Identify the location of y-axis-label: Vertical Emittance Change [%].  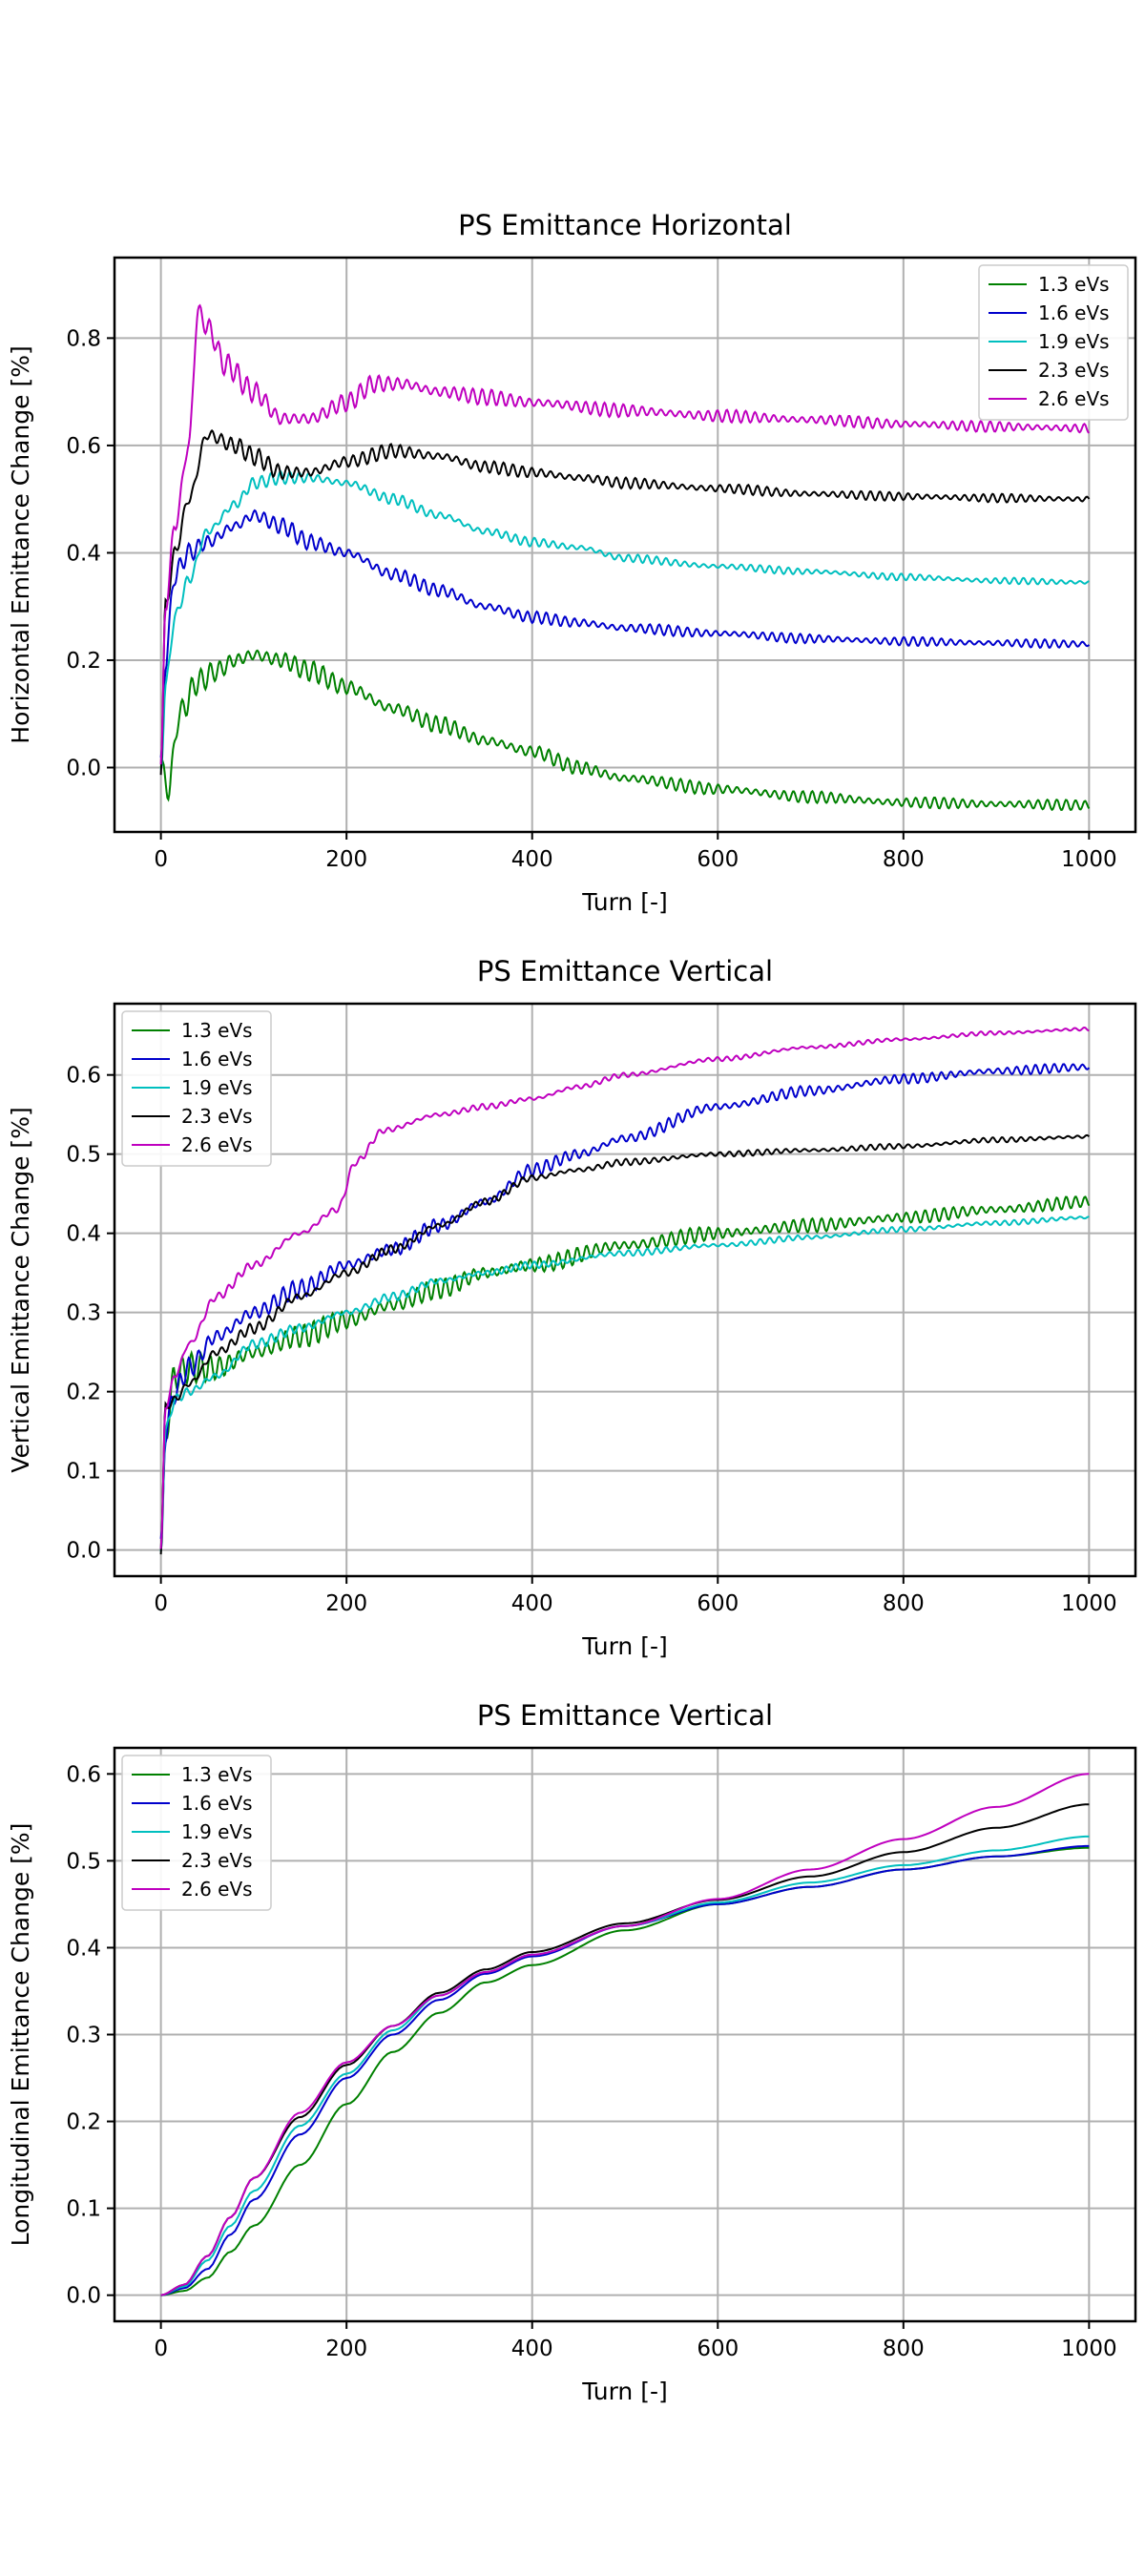
(21, 1289).